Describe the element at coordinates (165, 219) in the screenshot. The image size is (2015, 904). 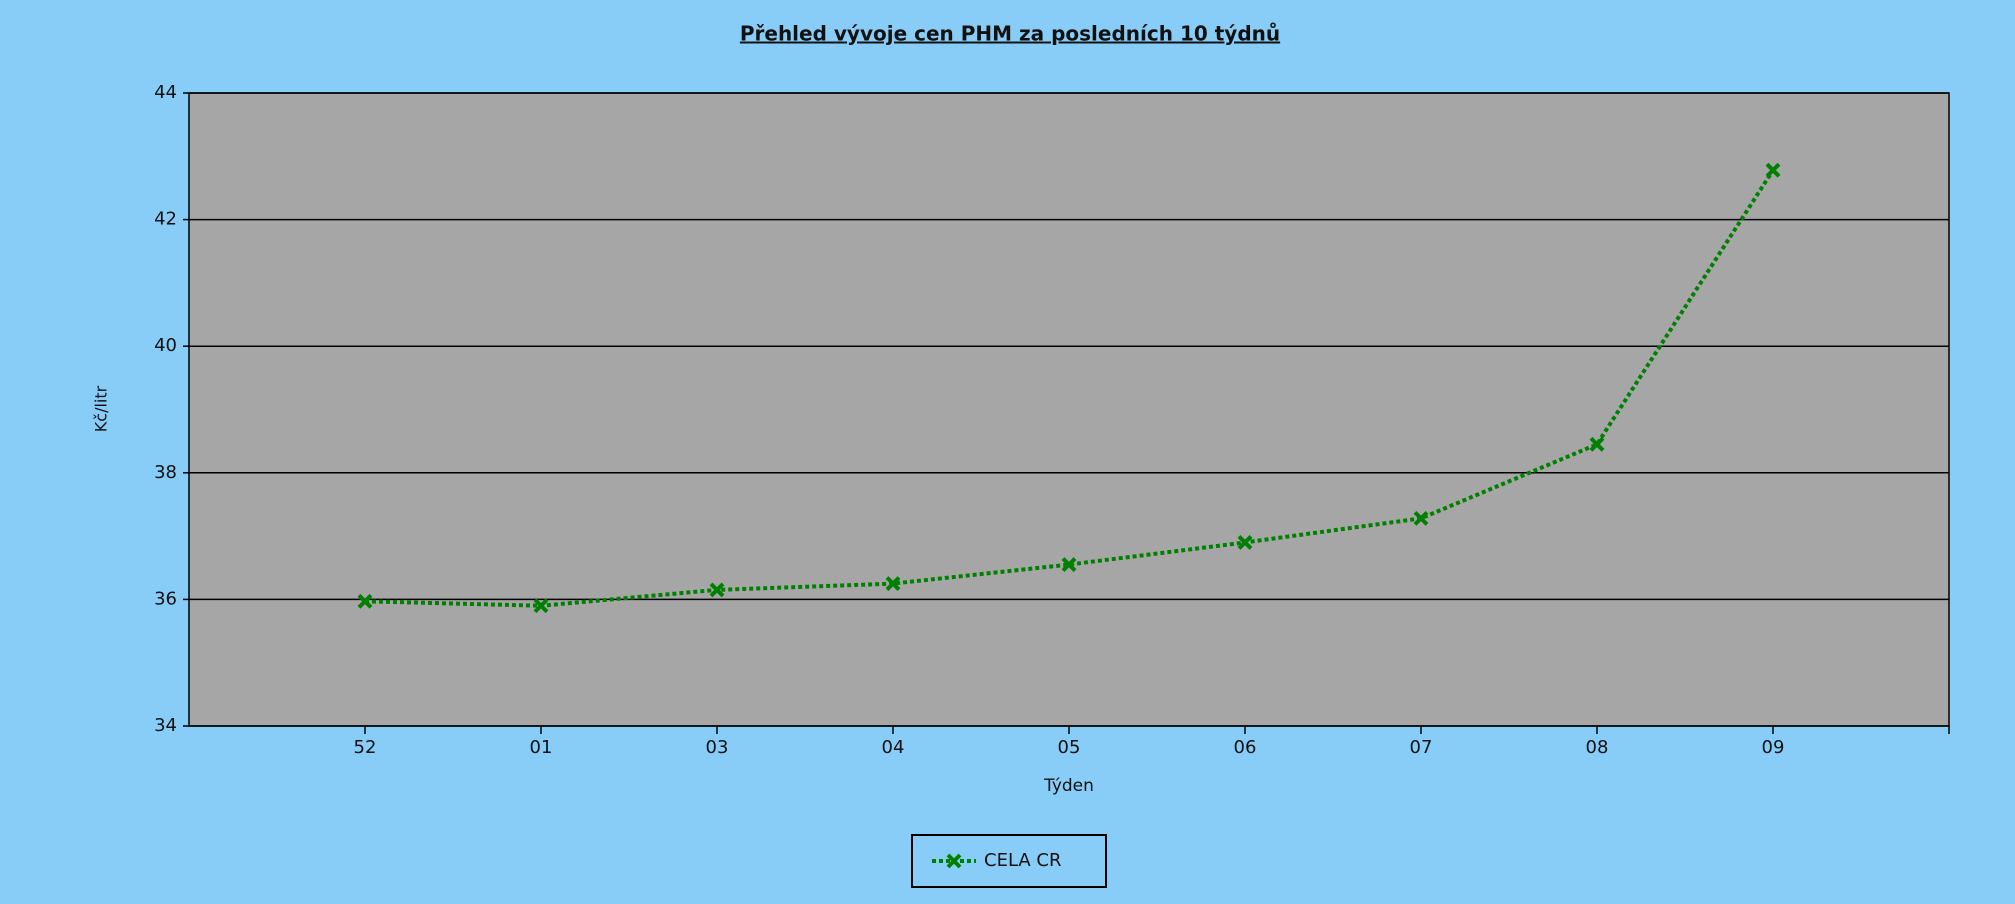
I see `y-tick-label: 42` at that location.